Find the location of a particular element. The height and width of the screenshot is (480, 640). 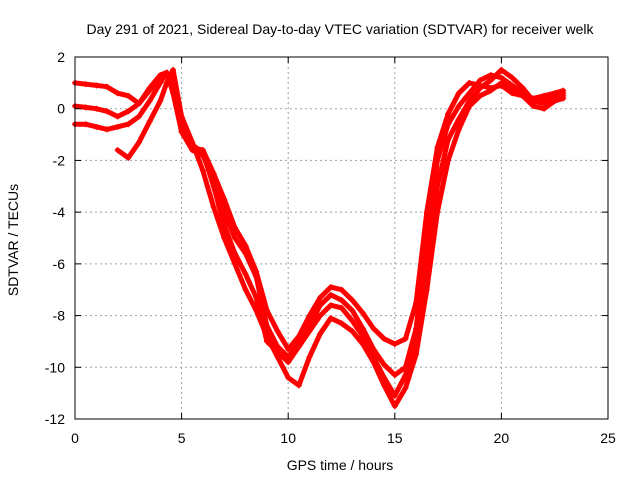

x-tick-label: 20 is located at coordinates (502, 438).